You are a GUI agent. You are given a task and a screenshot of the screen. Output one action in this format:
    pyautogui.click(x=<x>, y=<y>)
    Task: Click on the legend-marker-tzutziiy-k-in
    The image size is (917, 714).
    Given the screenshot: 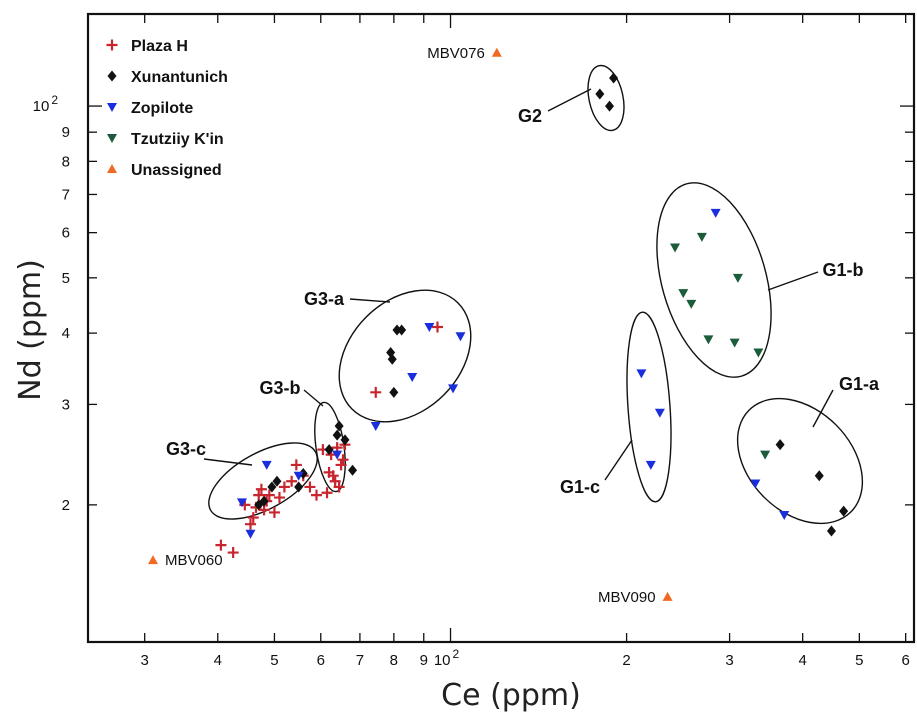 What is the action you would take?
    pyautogui.click(x=112, y=138)
    